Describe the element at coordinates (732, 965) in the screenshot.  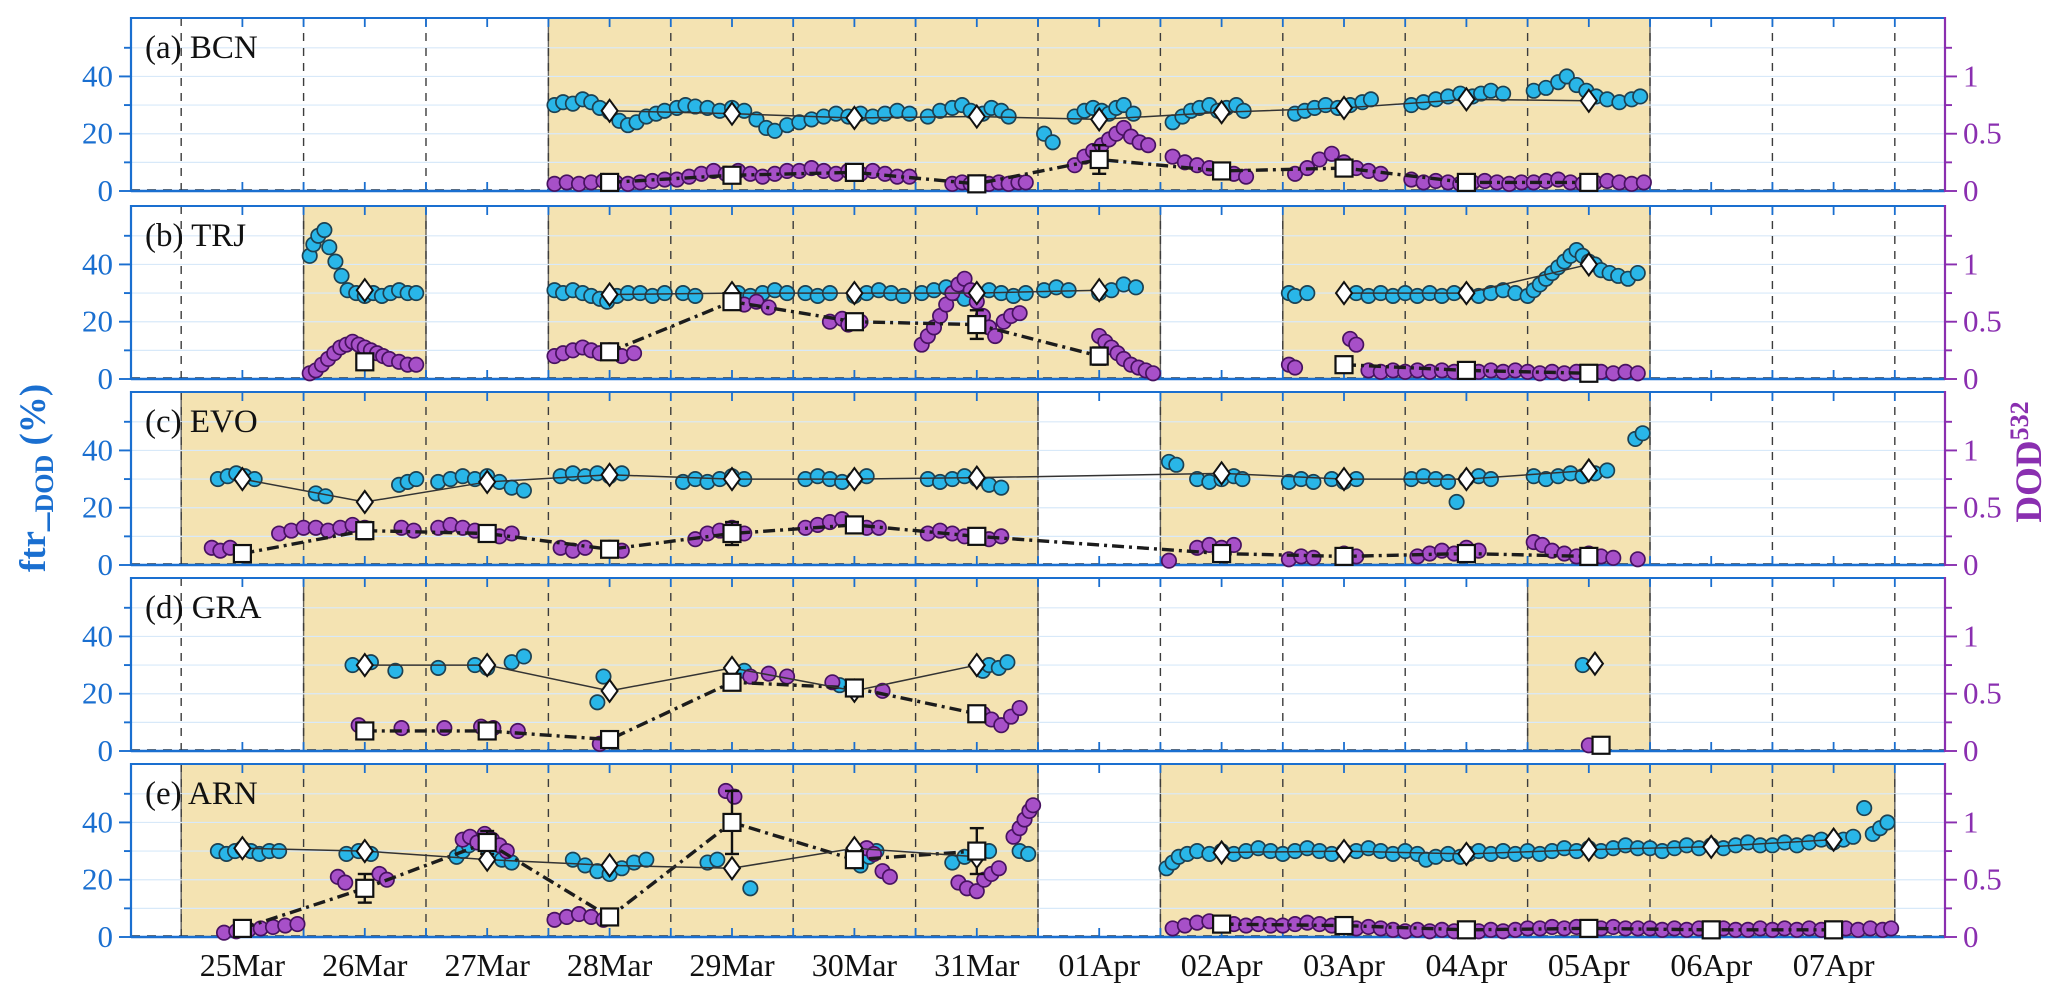
I see `x-tick-label: 29Mar` at that location.